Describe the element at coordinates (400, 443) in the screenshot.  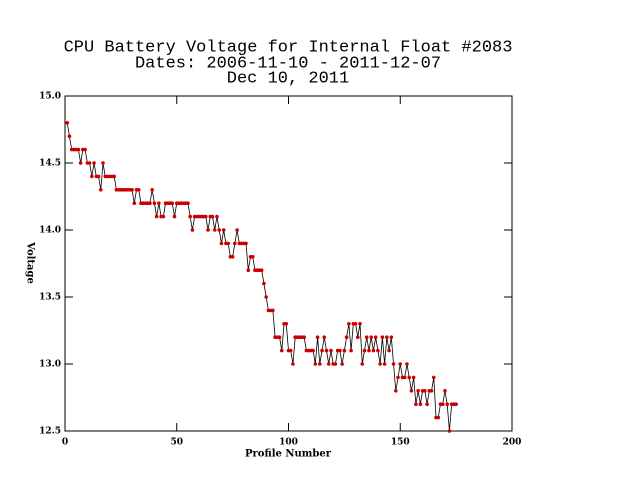
I see `x-tick-label: 150` at that location.